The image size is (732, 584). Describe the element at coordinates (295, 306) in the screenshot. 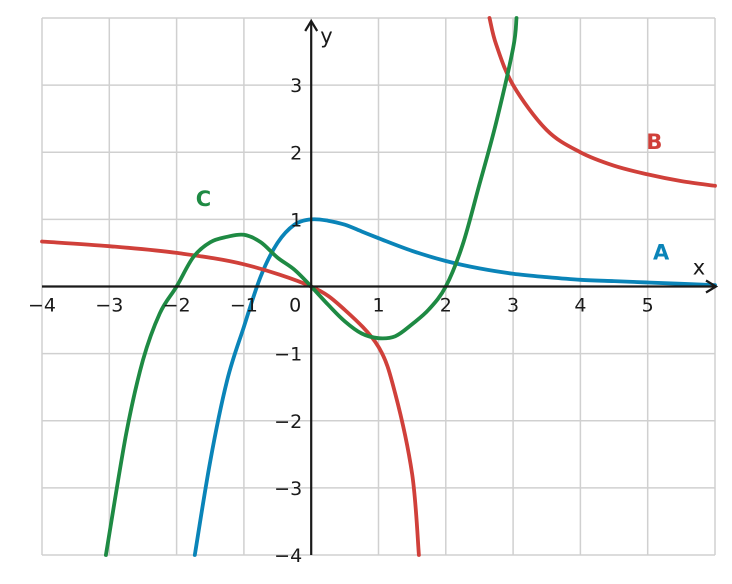

I see `x-tick-label: 0` at that location.